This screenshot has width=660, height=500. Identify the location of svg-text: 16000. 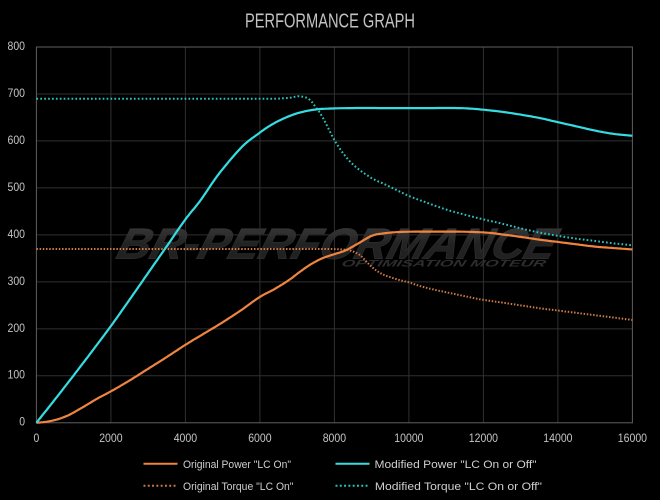
(633, 438).